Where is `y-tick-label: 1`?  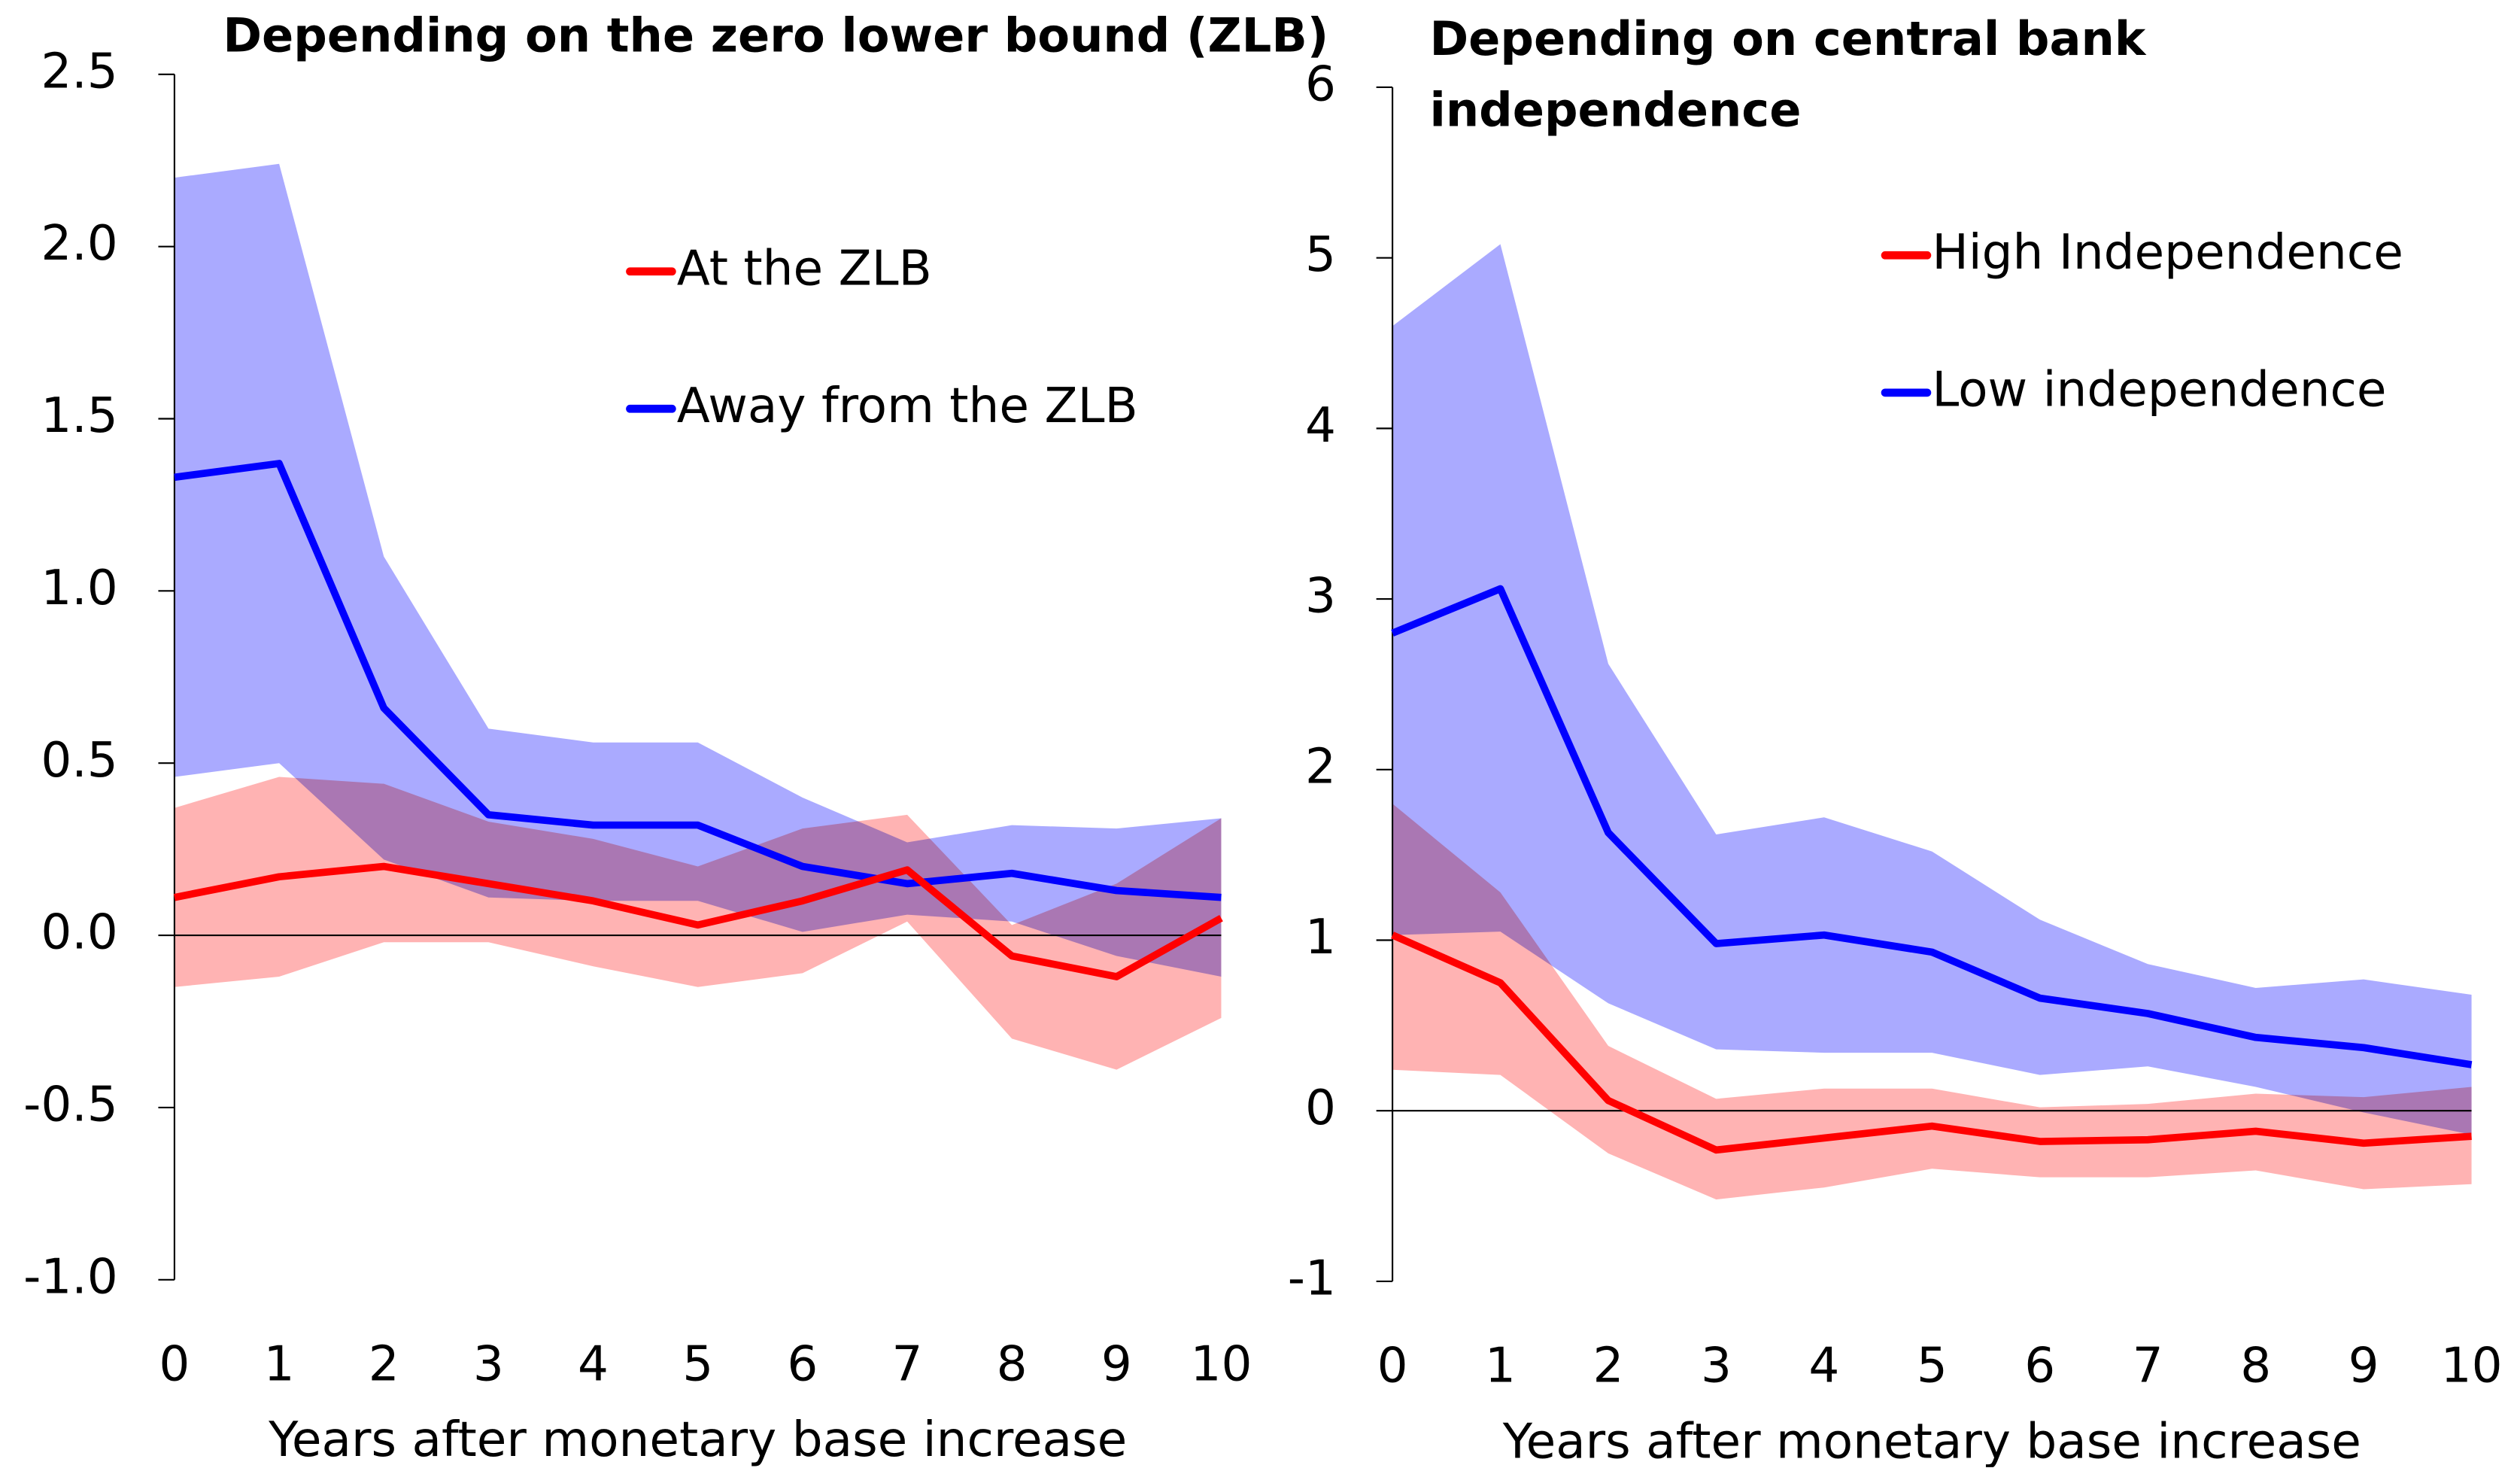 y-tick-label: 1 is located at coordinates (1320, 937).